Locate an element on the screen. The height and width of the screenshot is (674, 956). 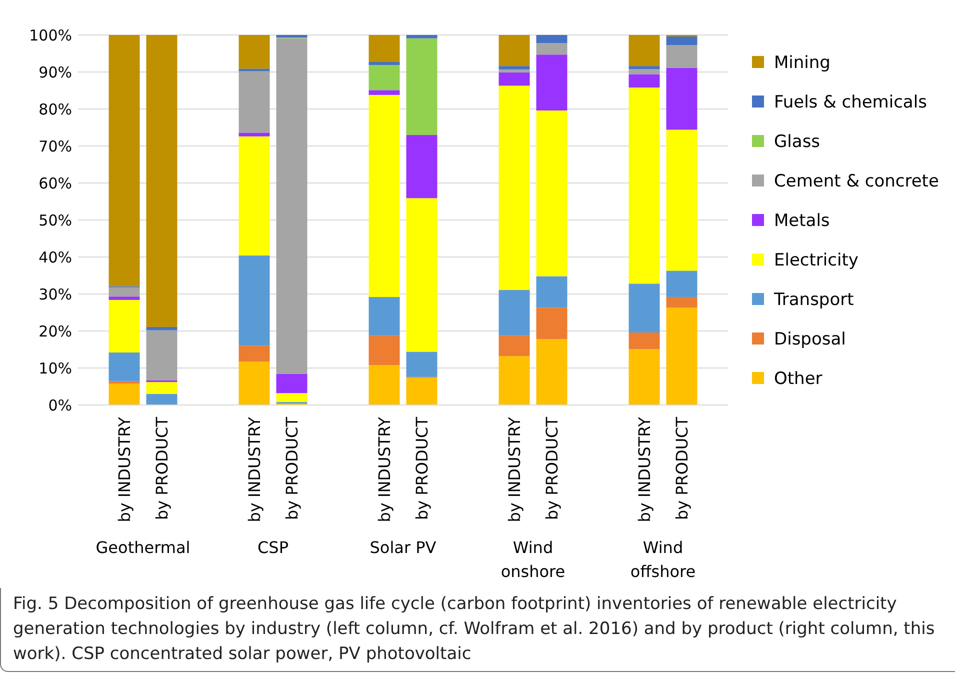
y-tick-label: 100% is located at coordinates (50, 35).